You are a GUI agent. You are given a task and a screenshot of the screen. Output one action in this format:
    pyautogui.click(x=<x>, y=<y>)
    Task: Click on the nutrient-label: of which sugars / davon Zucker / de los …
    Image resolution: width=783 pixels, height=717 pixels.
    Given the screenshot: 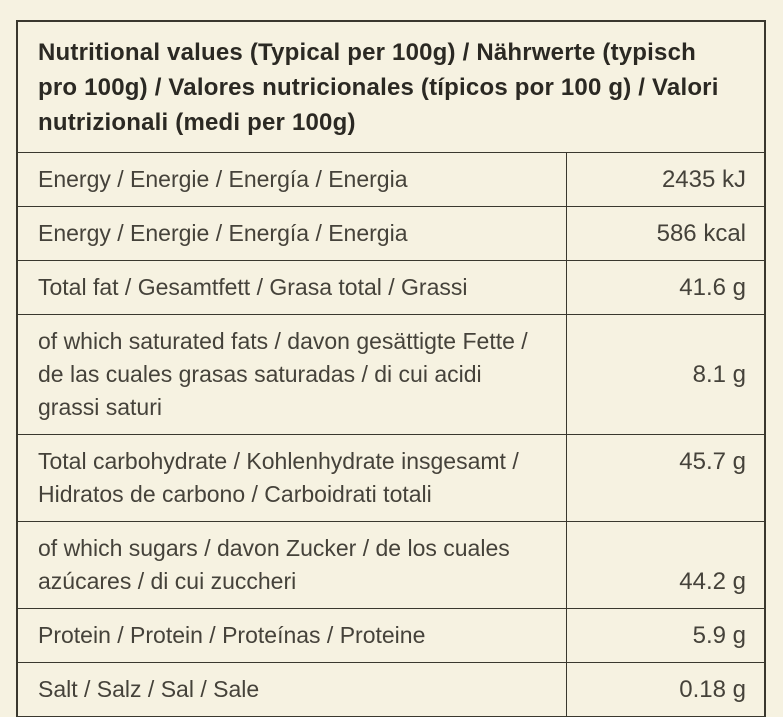 What is the action you would take?
    pyautogui.click(x=274, y=564)
    